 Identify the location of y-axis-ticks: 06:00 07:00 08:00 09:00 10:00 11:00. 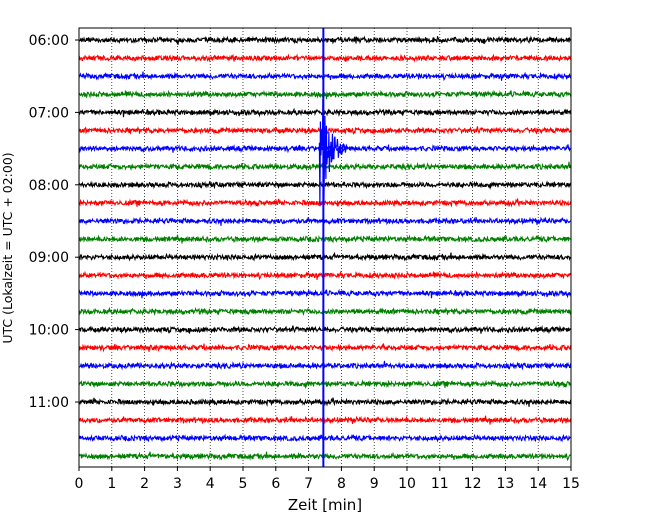
(54, 222).